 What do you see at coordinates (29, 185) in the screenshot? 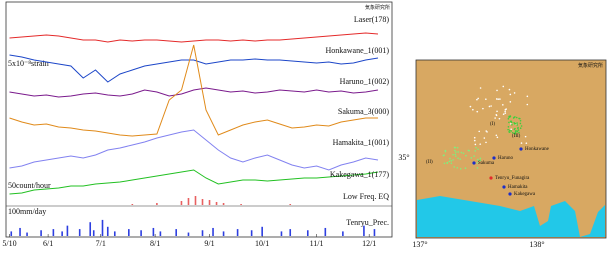
I see `scale-label: 50count/hour` at bounding box center [29, 185].